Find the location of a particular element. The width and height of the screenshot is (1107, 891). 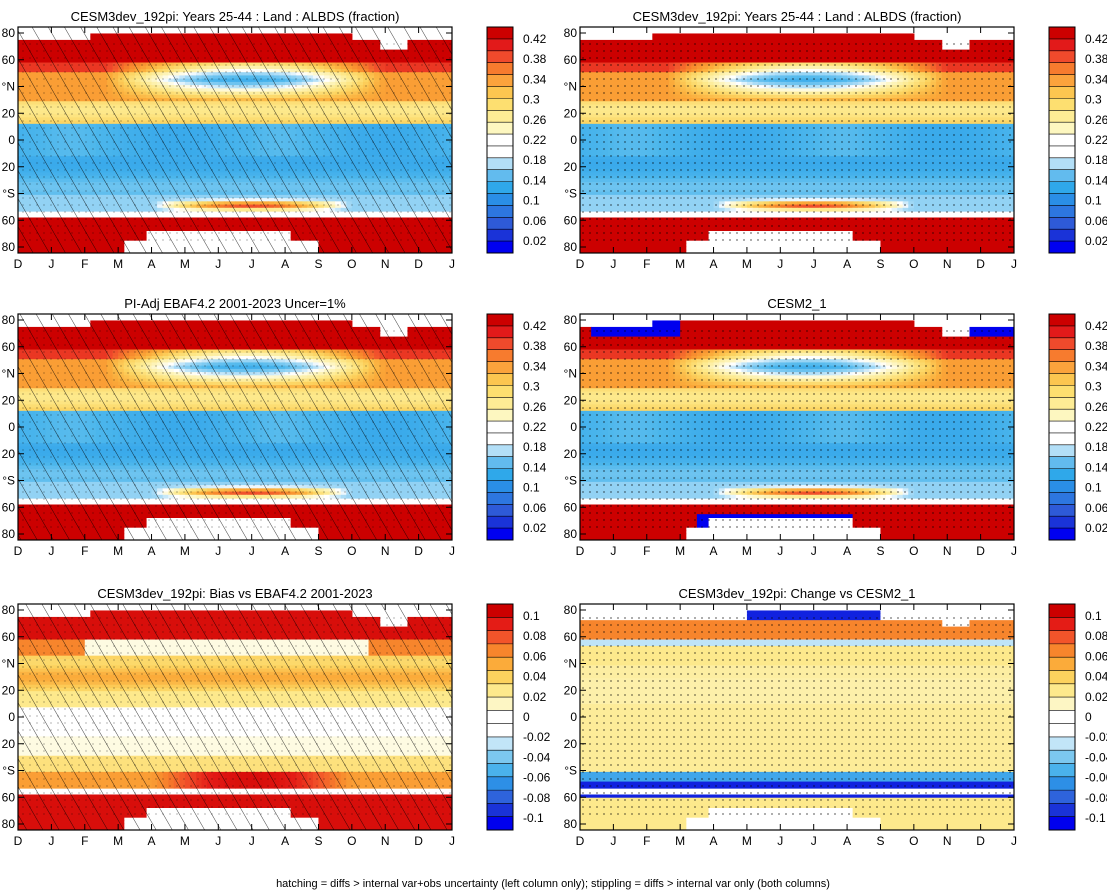

x-tick-label: M is located at coordinates (747, 841).